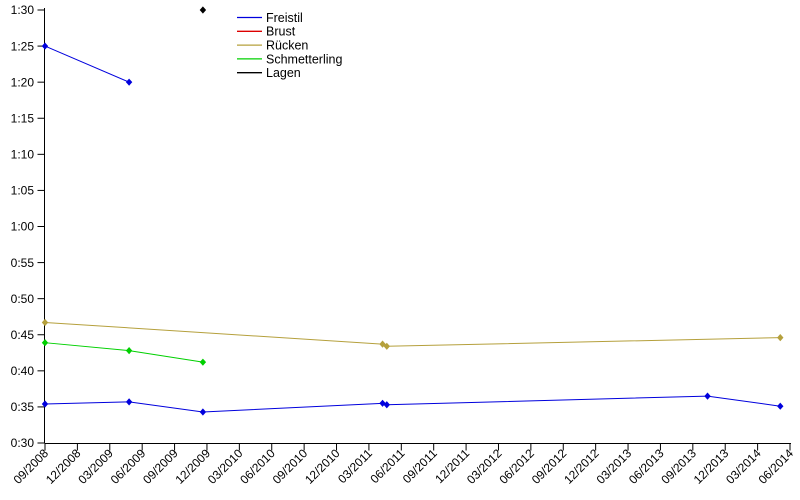 Image resolution: width=800 pixels, height=500 pixels. Describe the element at coordinates (23, 407) in the screenshot. I see `y-tick-label: 0:35` at that location.